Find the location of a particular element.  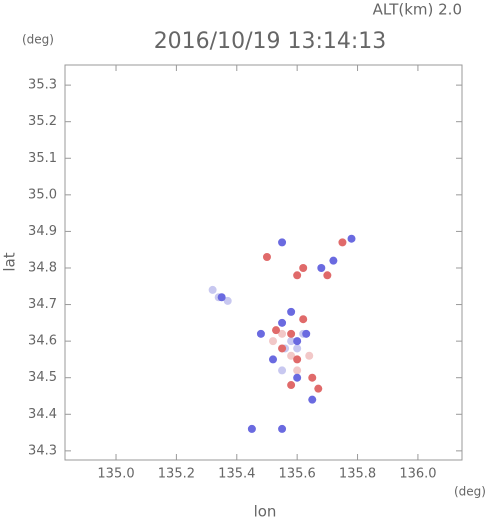

x-tick-label: 135.2 is located at coordinates (176, 474).